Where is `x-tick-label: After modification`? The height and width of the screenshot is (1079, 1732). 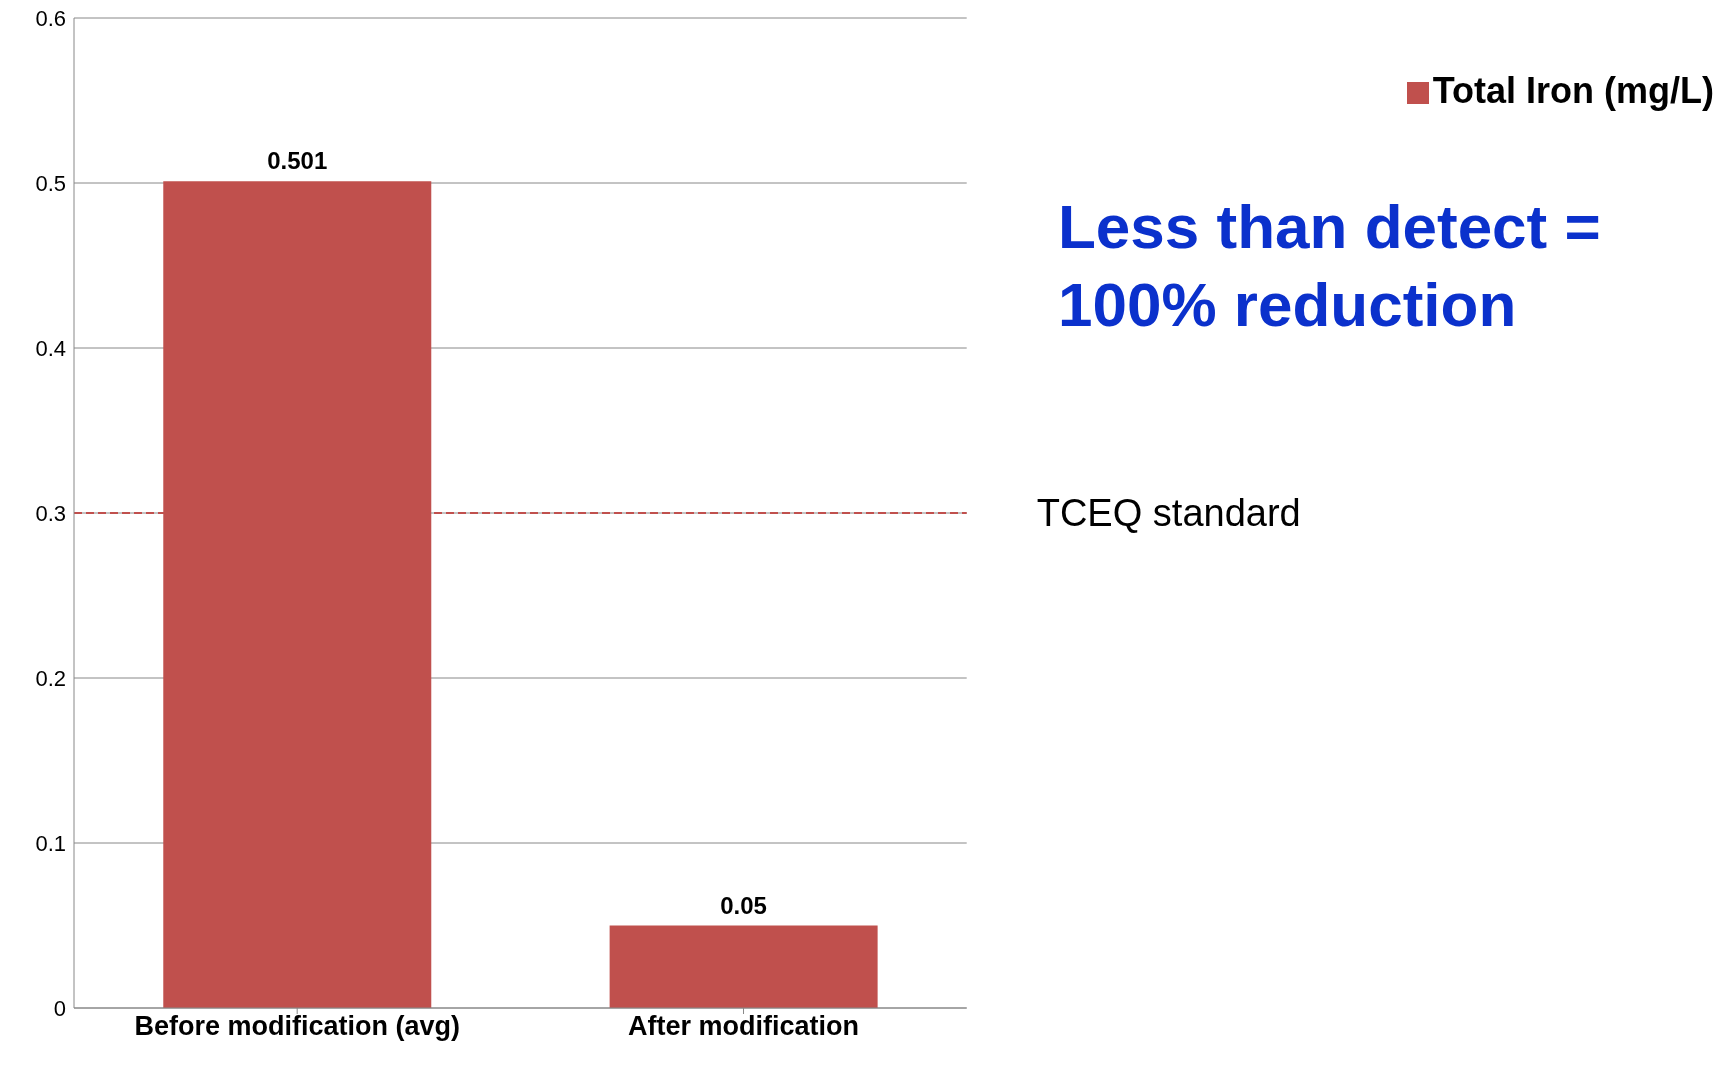 x-tick-label: After modification is located at coordinates (744, 1026).